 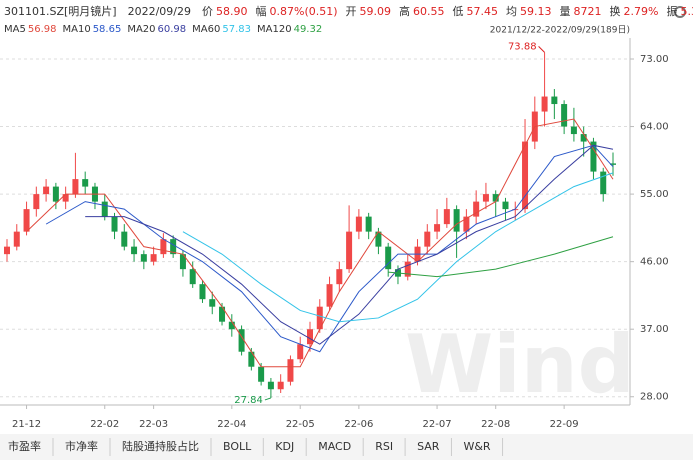 What do you see at coordinates (207, 11) in the screenshot?
I see `header-label: 价` at bounding box center [207, 11].